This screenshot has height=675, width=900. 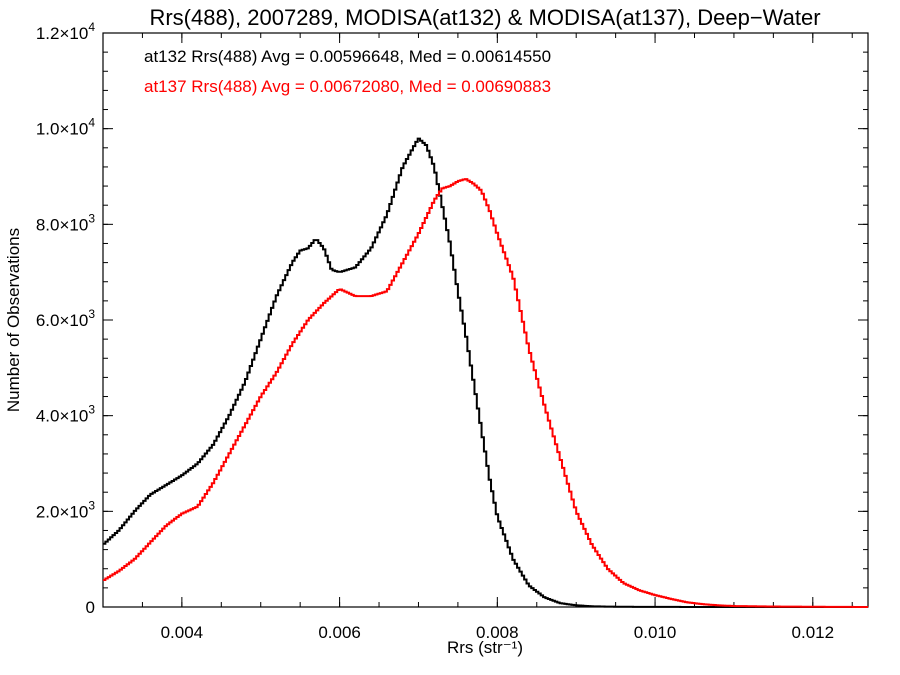 I want to click on y-tick-label: 4.0×10³, so click(x=65, y=414).